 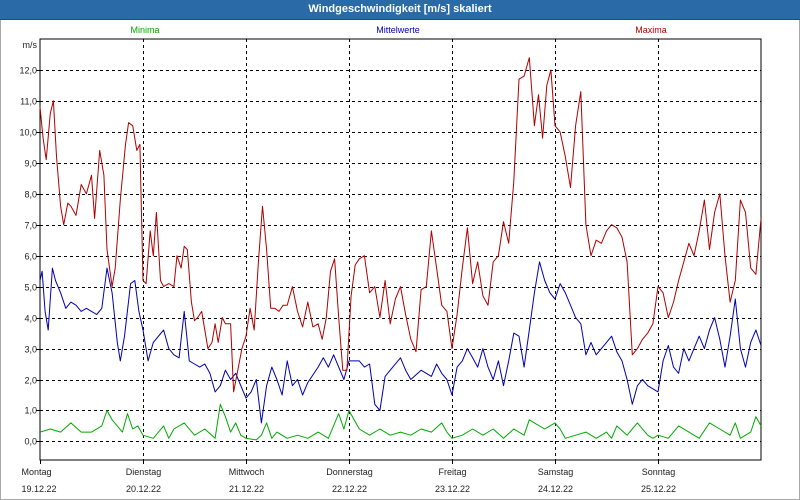 What do you see at coordinates (143, 489) in the screenshot?
I see `x-tick-label-date: 20.12.22` at bounding box center [143, 489].